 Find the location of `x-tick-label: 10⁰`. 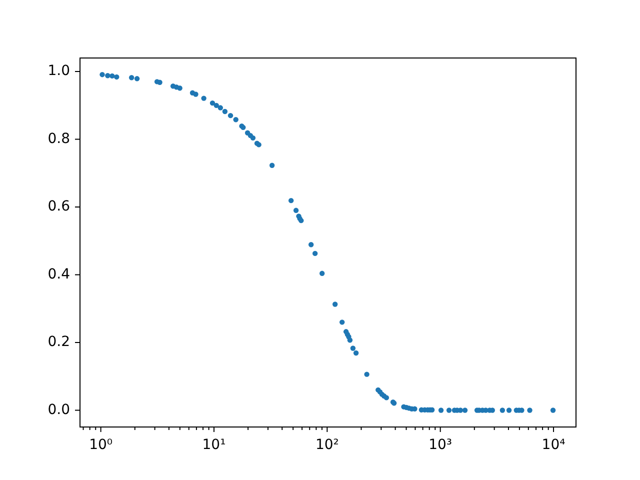

x-tick-label: 10⁰ is located at coordinates (101, 445).